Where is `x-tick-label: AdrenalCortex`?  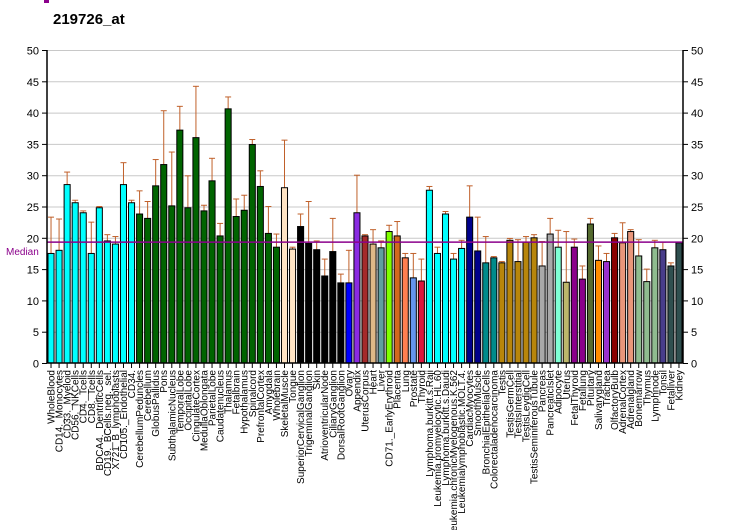 x-tick-label: AdrenalCortex is located at coordinates (623, 402).